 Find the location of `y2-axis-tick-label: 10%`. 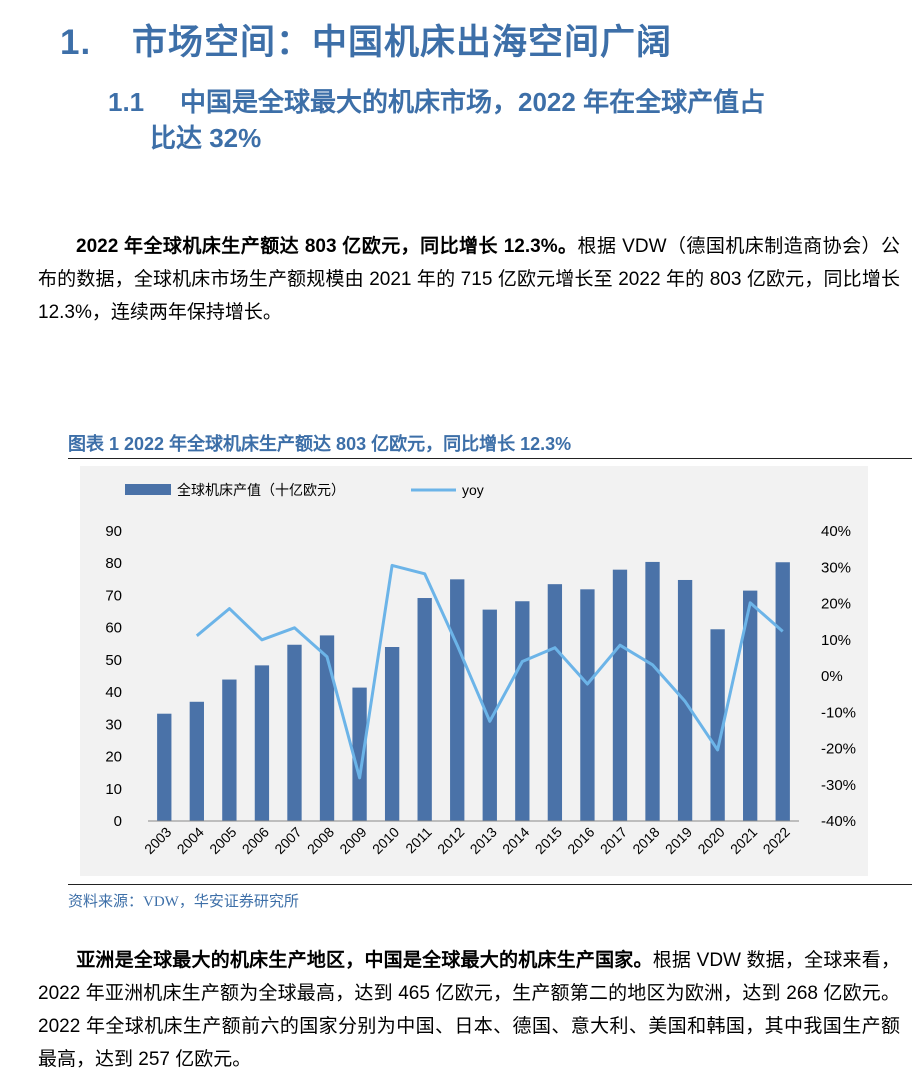

y2-axis-tick-label: 10% is located at coordinates (836, 640).